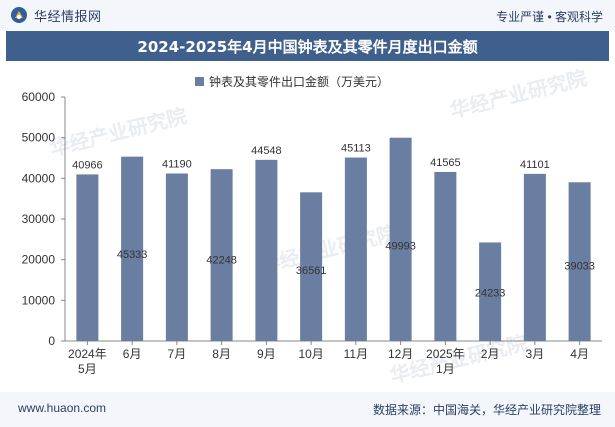 The image size is (615, 427). What do you see at coordinates (221, 261) in the screenshot?
I see `data-label: 42248` at bounding box center [221, 261].